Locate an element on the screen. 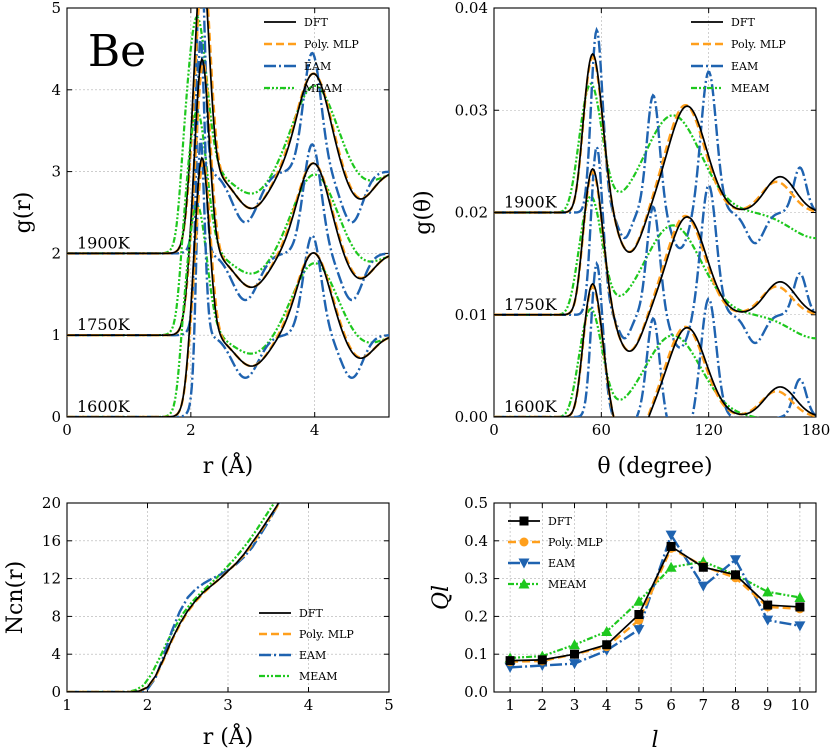  series-line-dft-1750K is located at coordinates (228, 197).